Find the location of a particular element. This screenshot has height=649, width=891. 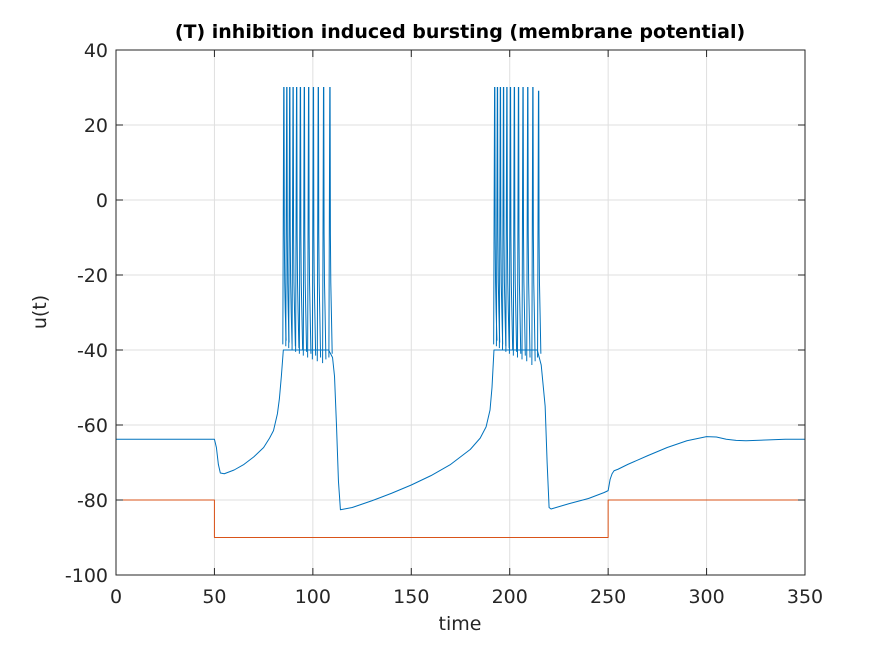

x-tick-label: 250 is located at coordinates (608, 597).